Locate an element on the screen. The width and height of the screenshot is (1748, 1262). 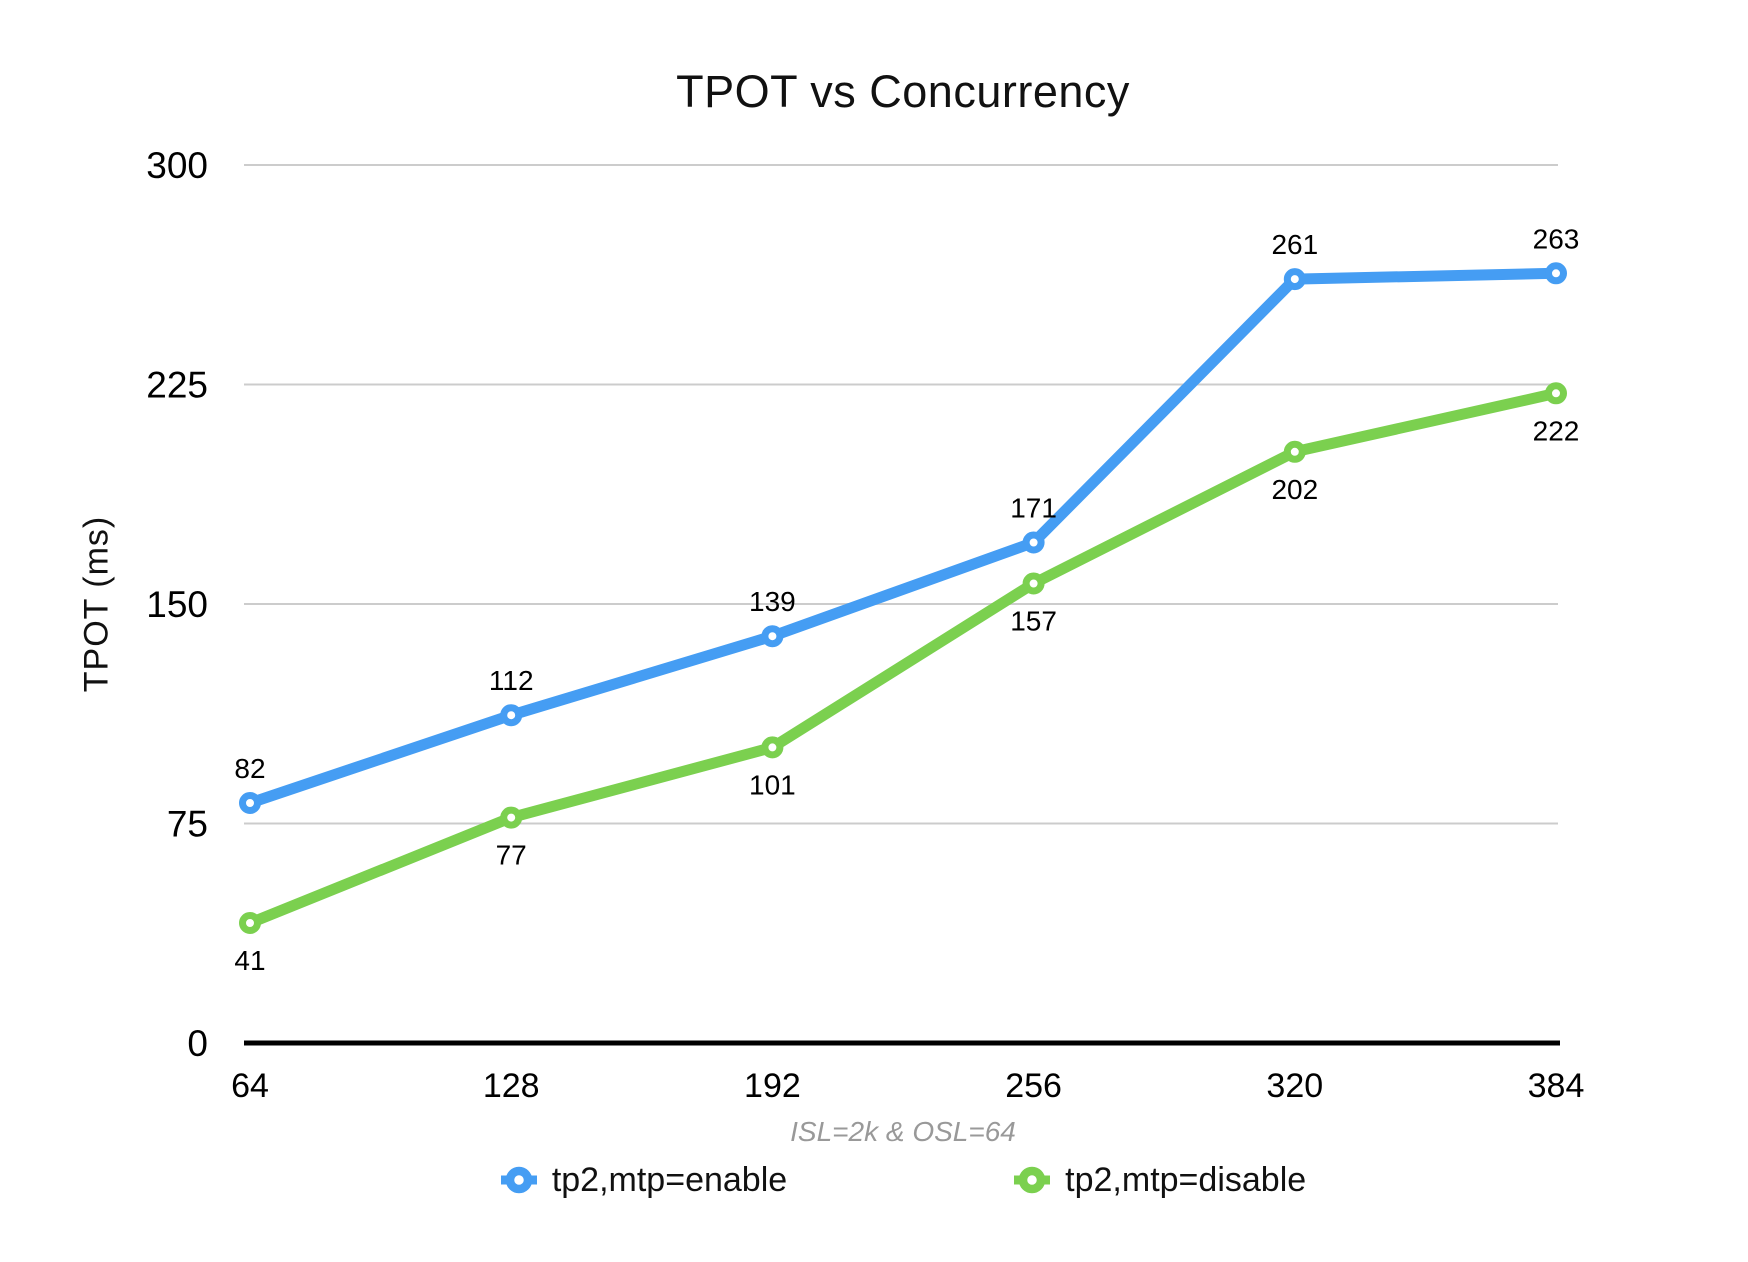
legend-label: tp2,mtp=disable is located at coordinates (1186, 1179).